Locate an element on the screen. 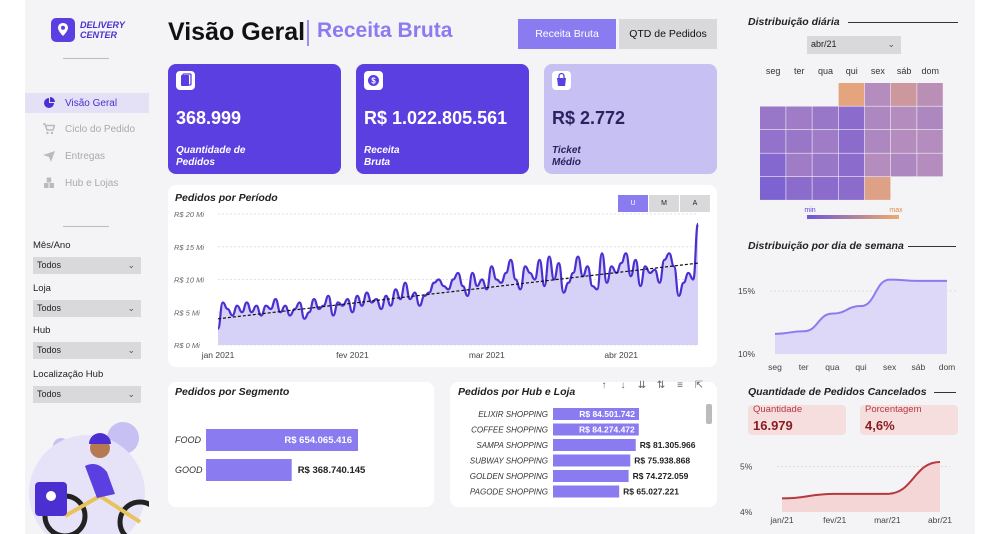  focus-mode-icon: ⇱ is located at coordinates (699, 385).